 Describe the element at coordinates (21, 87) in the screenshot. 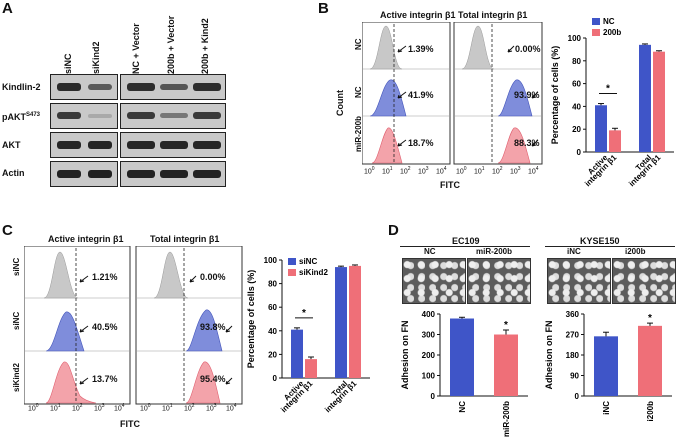

I see `blot-row-label: Kindlin-2` at that location.